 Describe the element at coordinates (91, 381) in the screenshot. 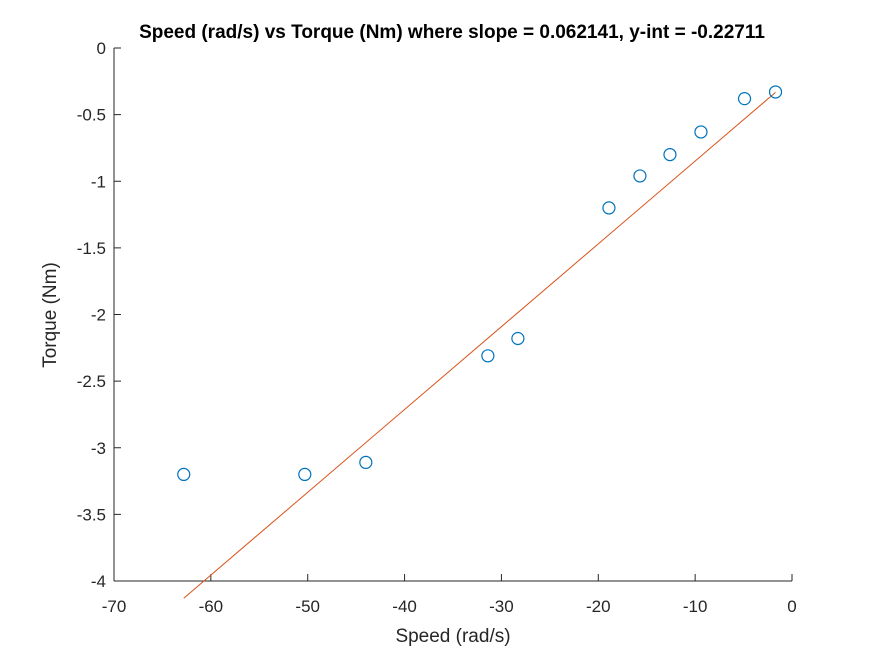

I see `y-tick-label: -2.5` at that location.